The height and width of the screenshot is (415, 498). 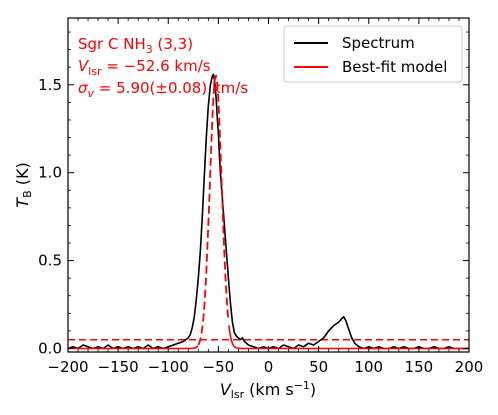 What do you see at coordinates (469, 367) in the screenshot?
I see `x-tick-label: 200` at bounding box center [469, 367].